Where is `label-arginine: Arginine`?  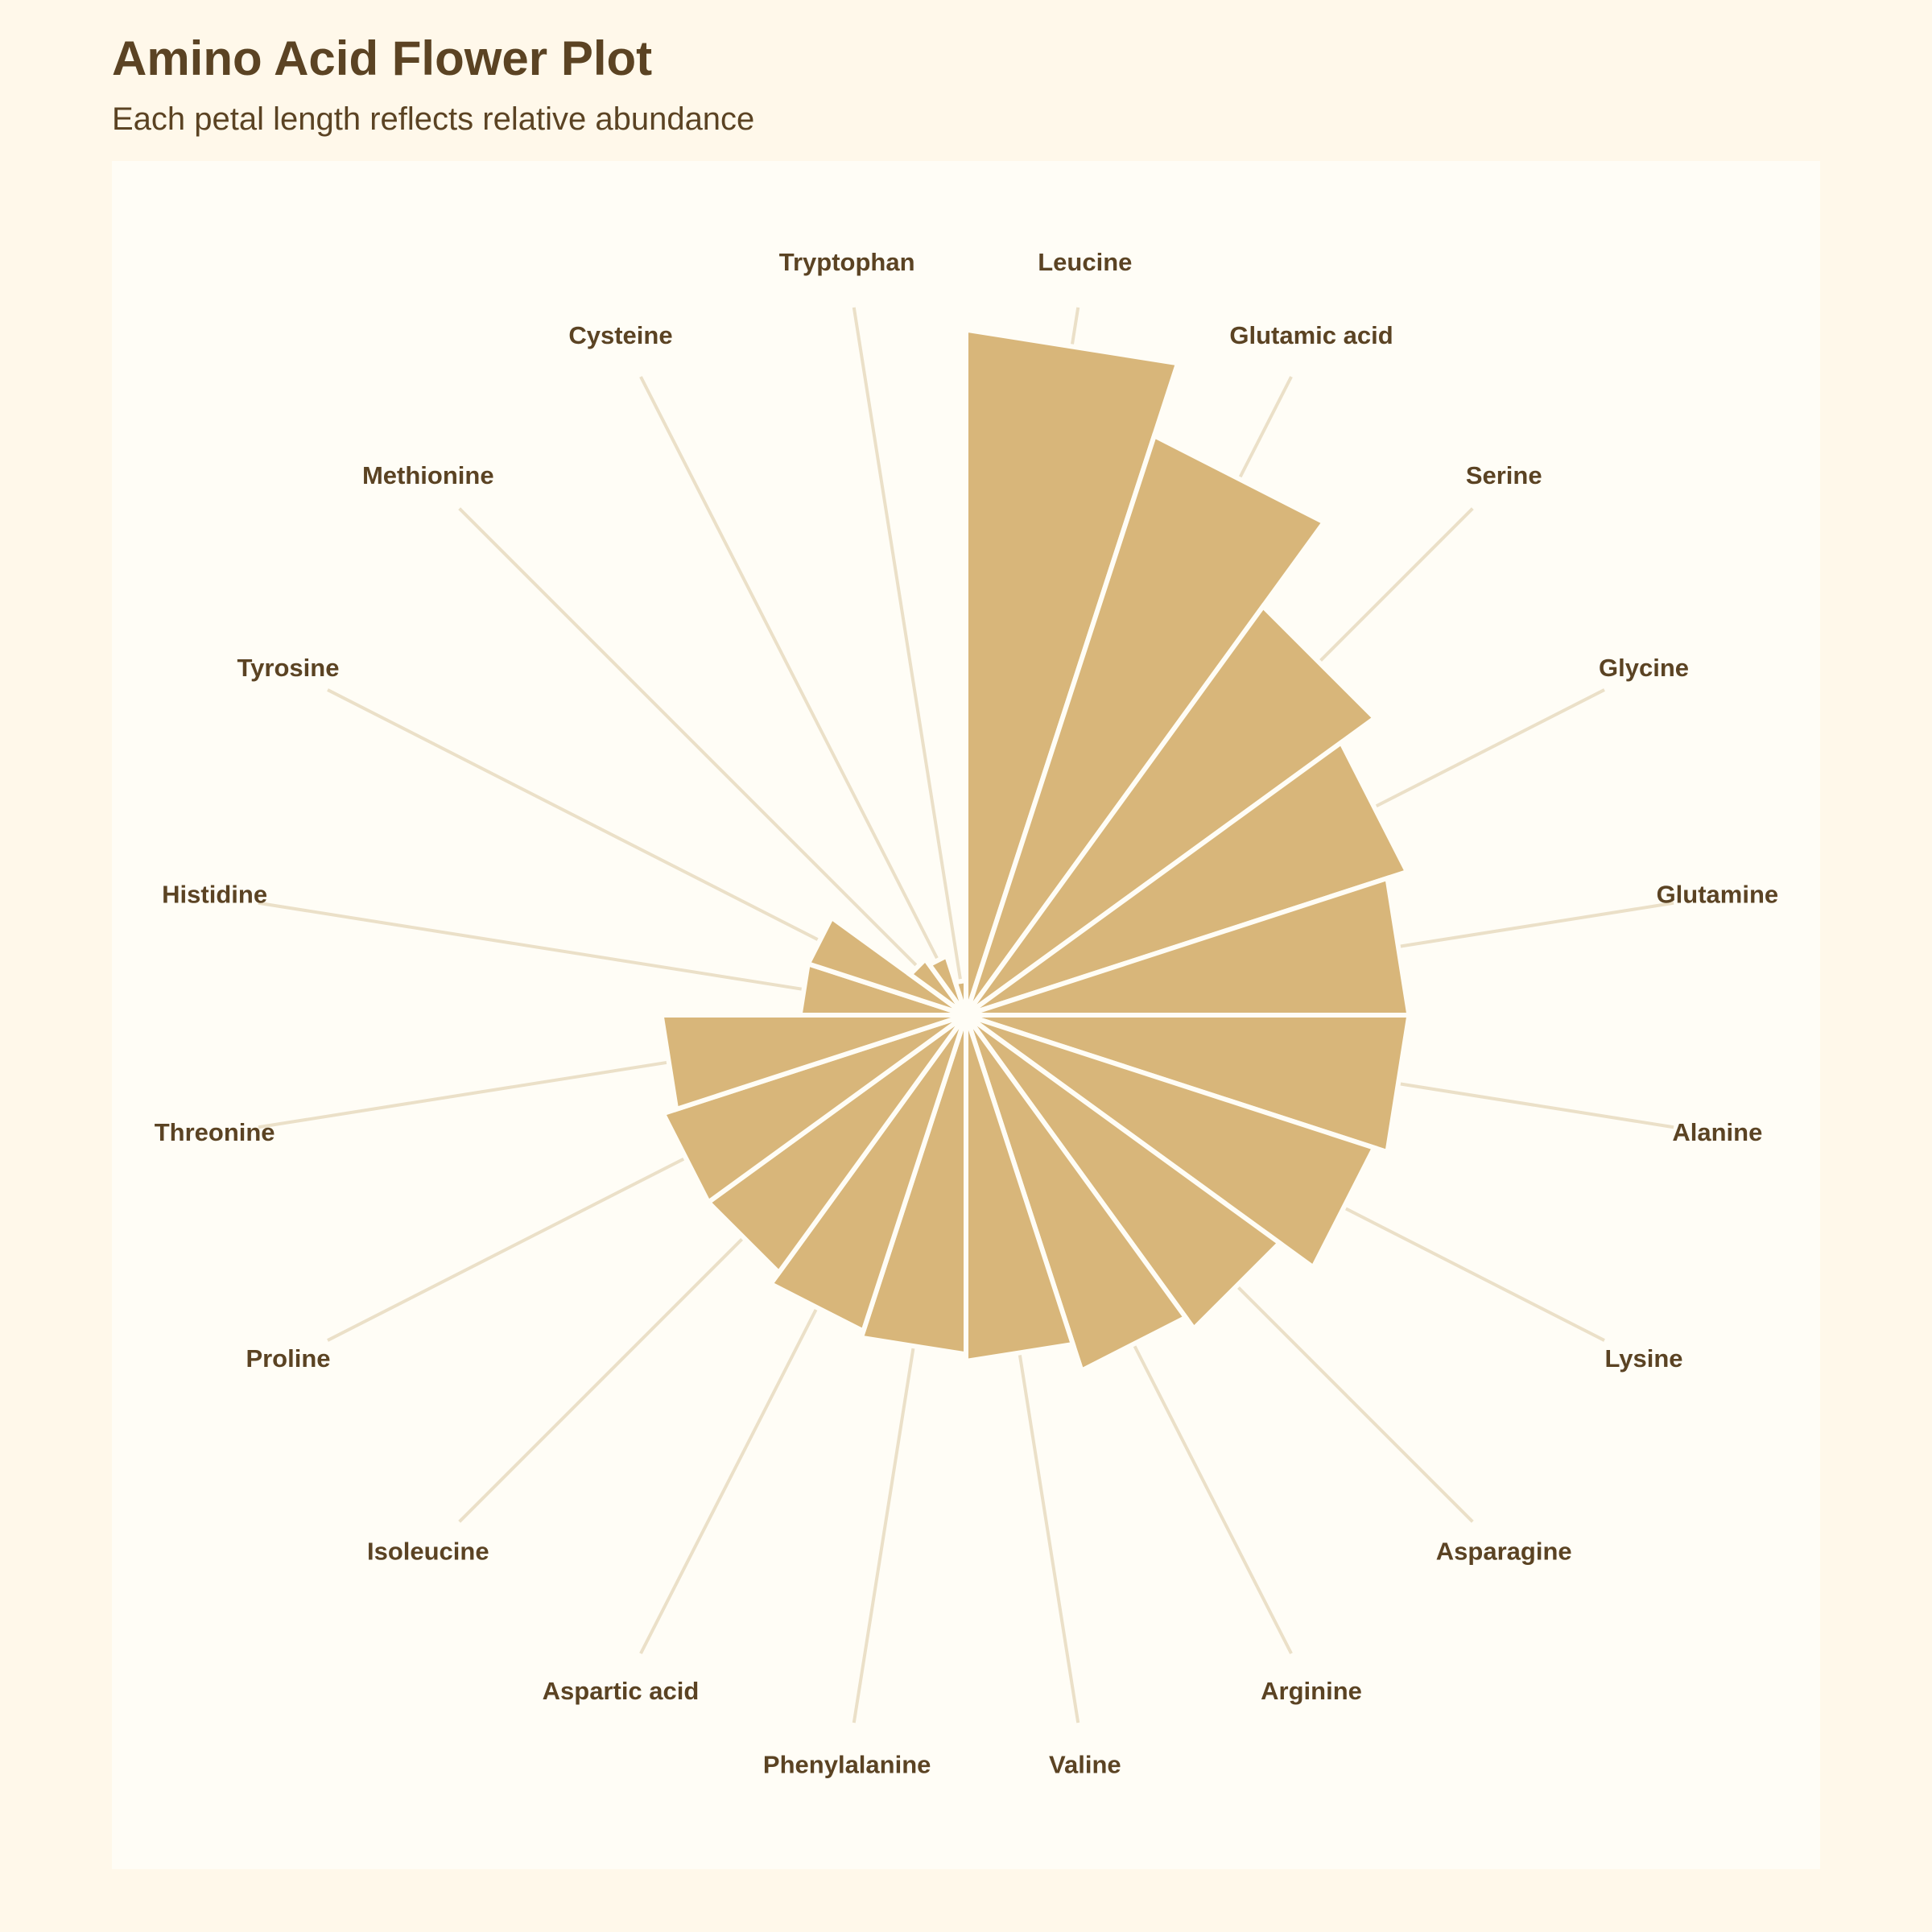 label-arginine: Arginine is located at coordinates (1311, 1691).